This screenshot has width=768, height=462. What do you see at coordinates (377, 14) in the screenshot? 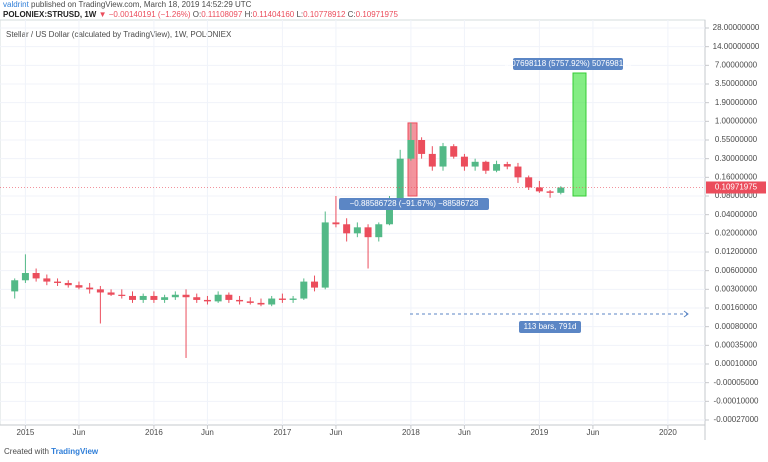
I see `c-value: 0.10971975` at bounding box center [377, 14].